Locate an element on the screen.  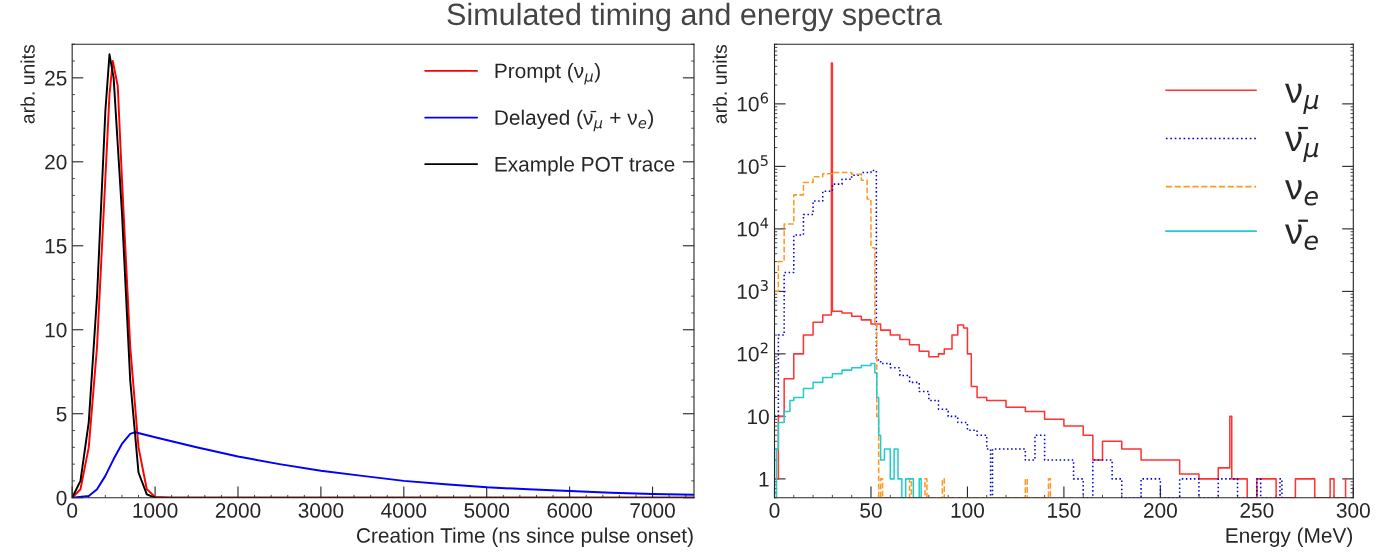
x-tick-label: 6000 is located at coordinates (569, 510).